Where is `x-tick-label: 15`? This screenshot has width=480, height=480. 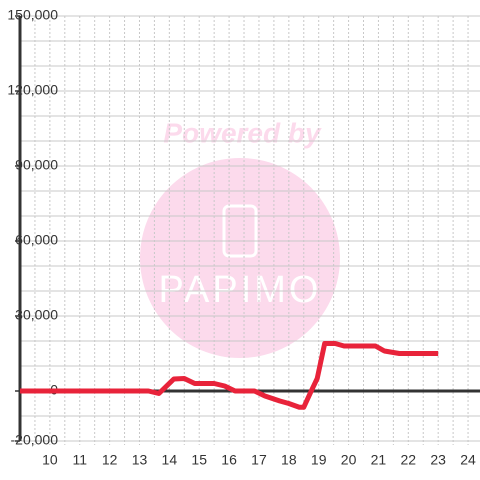 x-tick-label: 15 is located at coordinates (199, 460).